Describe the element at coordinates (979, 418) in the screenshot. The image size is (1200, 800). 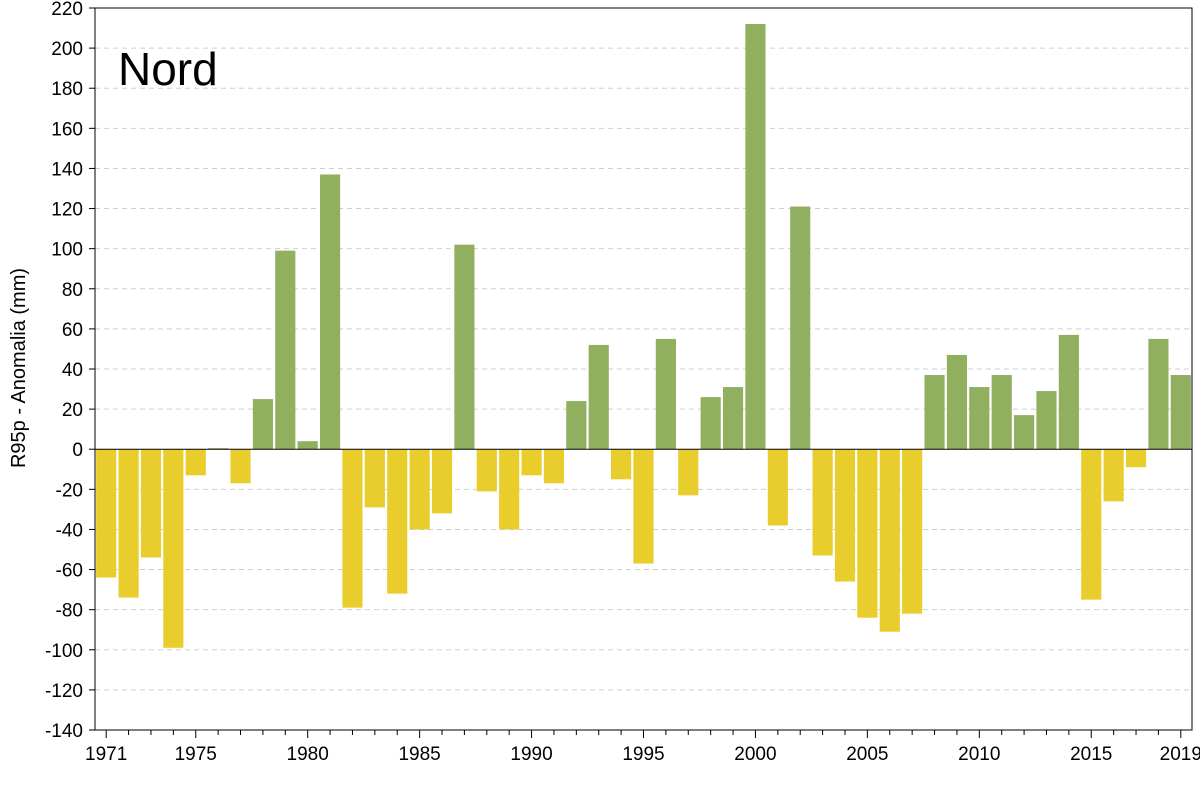
I see `bar-2010` at that location.